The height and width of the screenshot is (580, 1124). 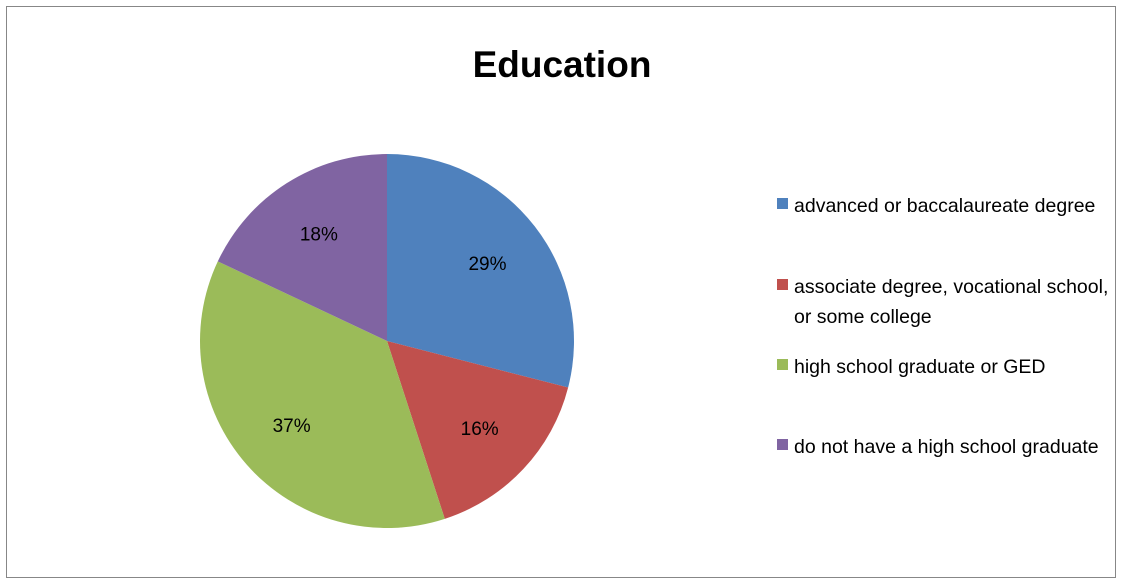 I want to click on chart-title: Education, so click(x=562, y=64).